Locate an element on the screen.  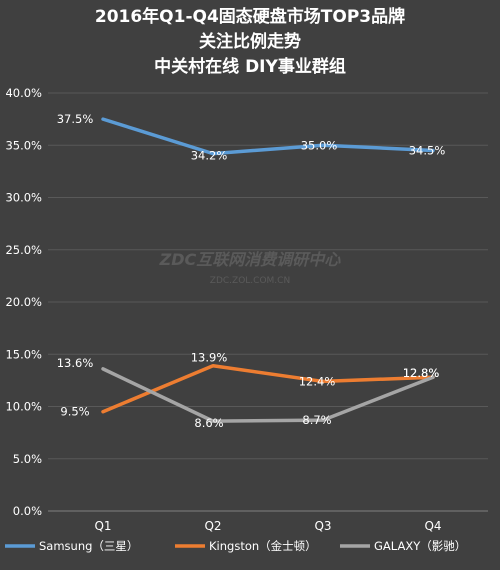
y-tick-label: 20.0% is located at coordinates (23, 302).